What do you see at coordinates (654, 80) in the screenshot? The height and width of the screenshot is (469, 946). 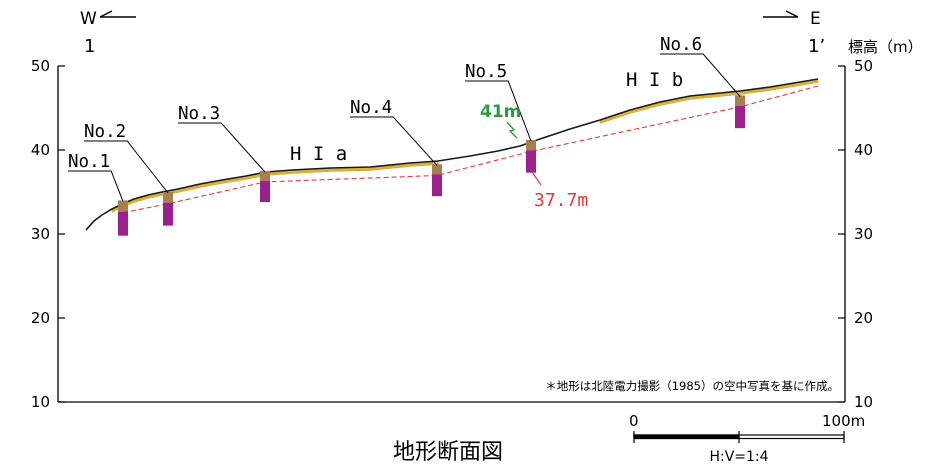 I see `terrace-label-right: H I b` at bounding box center [654, 80].